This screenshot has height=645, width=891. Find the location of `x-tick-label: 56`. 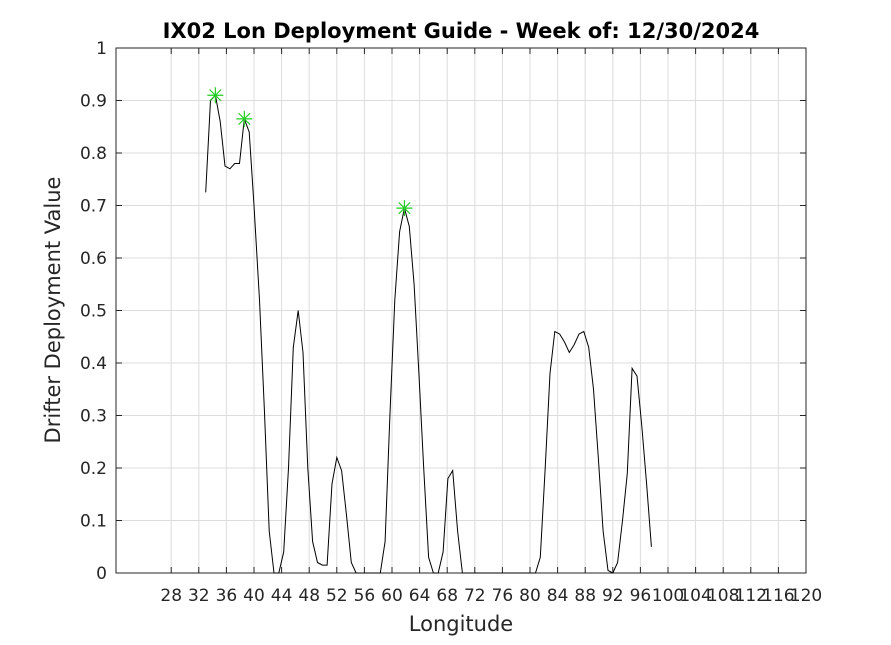

x-tick-label: 56 is located at coordinates (365, 596).